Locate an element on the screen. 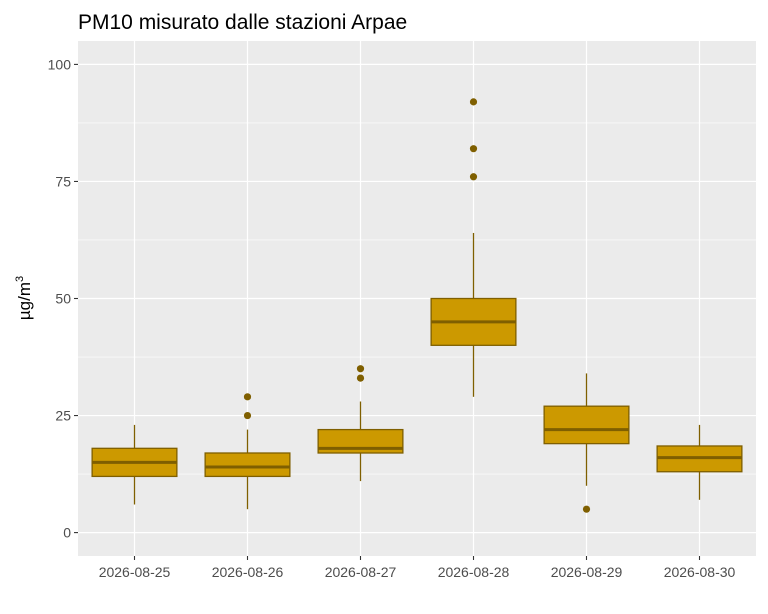 The width and height of the screenshot is (768, 614). x-tick-label: 2026-08-30 is located at coordinates (700, 572).